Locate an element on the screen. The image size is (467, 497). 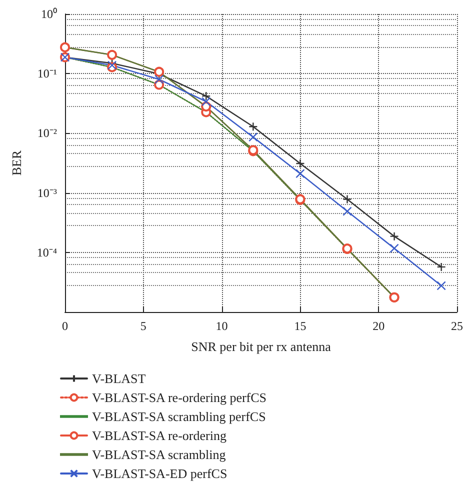
legend-label: V-BLAST-SA re-ordering is located at coordinates (159, 435).